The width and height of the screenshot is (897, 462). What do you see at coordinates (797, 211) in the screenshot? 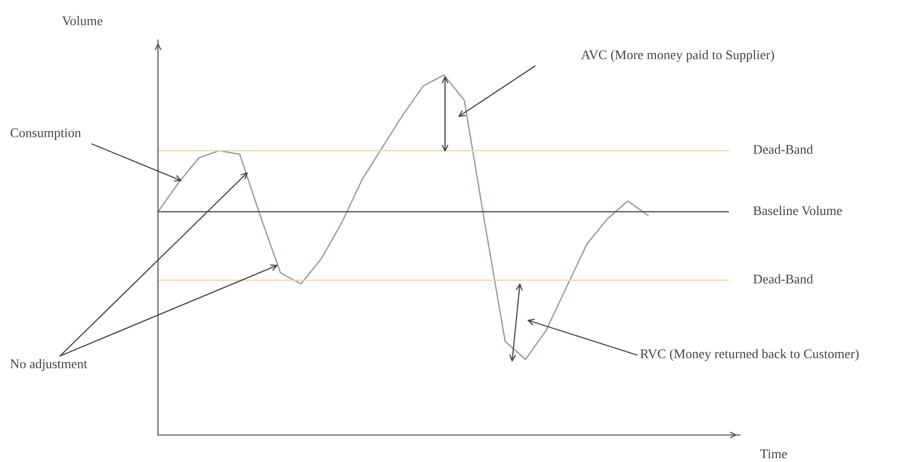
I see `ref-line-label: Baseline Volume` at bounding box center [797, 211].